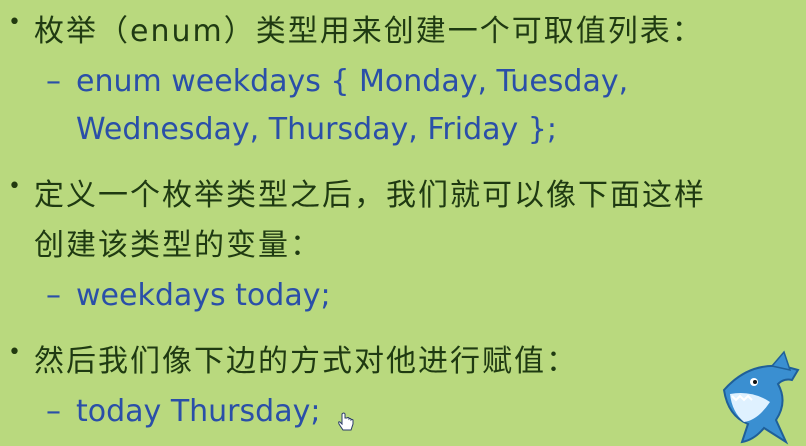  Describe the element at coordinates (198, 411) in the screenshot. I see `bullet-3-sub-line1: today Thursday;` at that location.